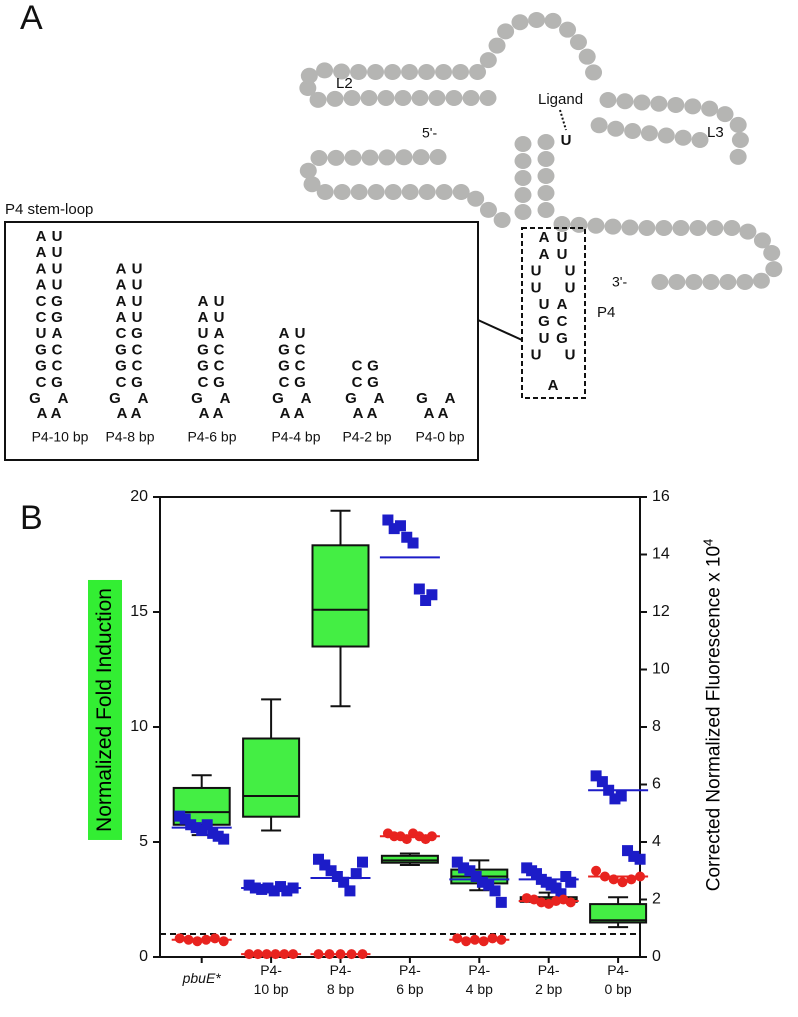 This screenshot has width=798, height=1017. Describe the element at coordinates (661, 611) in the screenshot. I see `y2-tick-label: 12` at that location.